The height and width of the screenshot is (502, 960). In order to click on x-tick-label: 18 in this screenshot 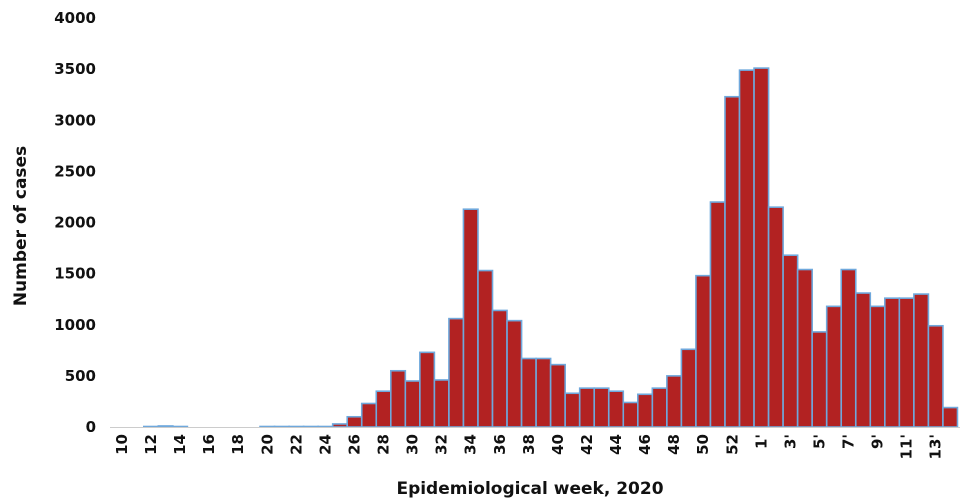, I will do `click(238, 444)`.